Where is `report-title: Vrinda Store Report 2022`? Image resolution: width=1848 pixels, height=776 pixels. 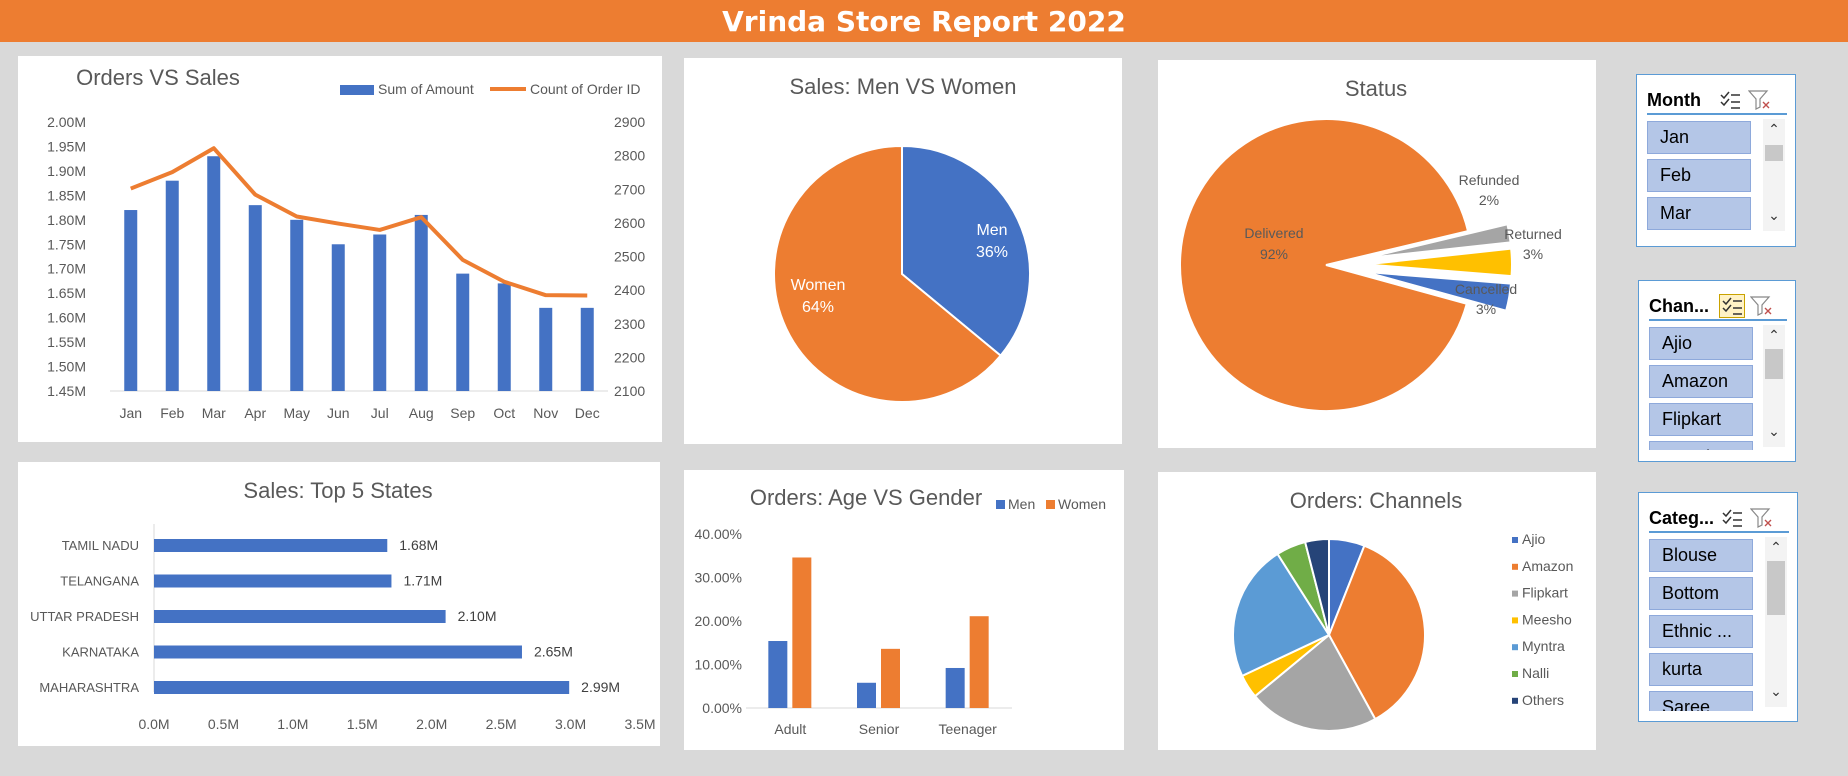 report-title: Vrinda Store Report 2022 is located at coordinates (924, 21).